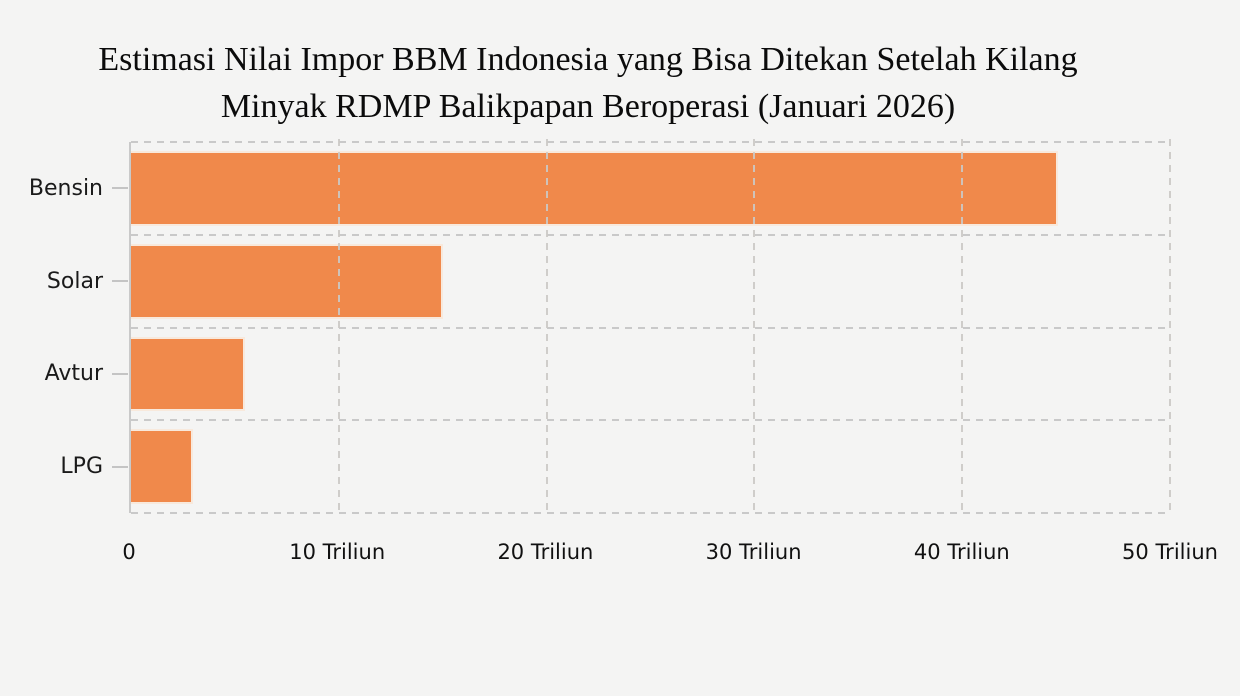 This screenshot has height=696, width=1240. What do you see at coordinates (337, 552) in the screenshot?
I see `x-tick-label: 10 Triliun` at bounding box center [337, 552].